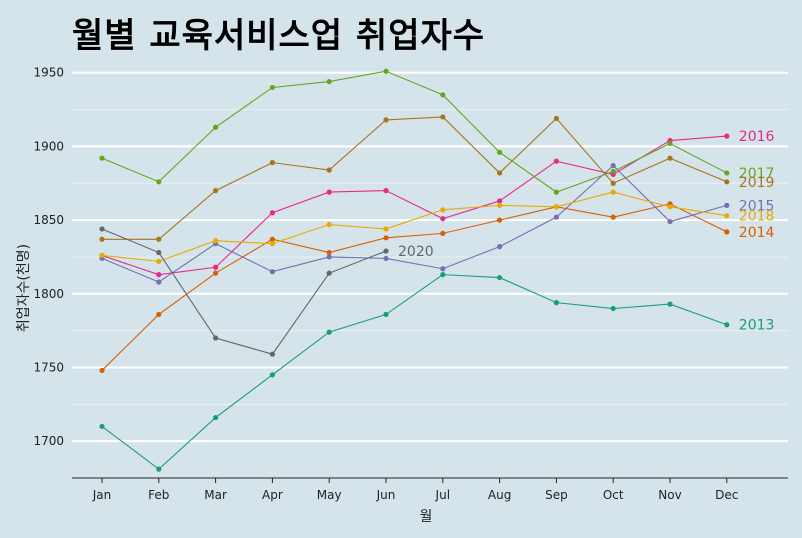 The image size is (802, 538). I want to click on chart-title: 월별 교육서비스업 취업자수, so click(279, 36).